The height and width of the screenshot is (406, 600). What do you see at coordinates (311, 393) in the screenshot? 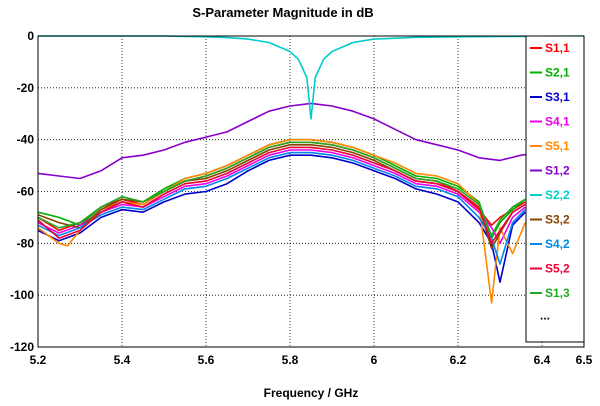
I see `x-axis-title: Frequency / GHz` at bounding box center [311, 393].